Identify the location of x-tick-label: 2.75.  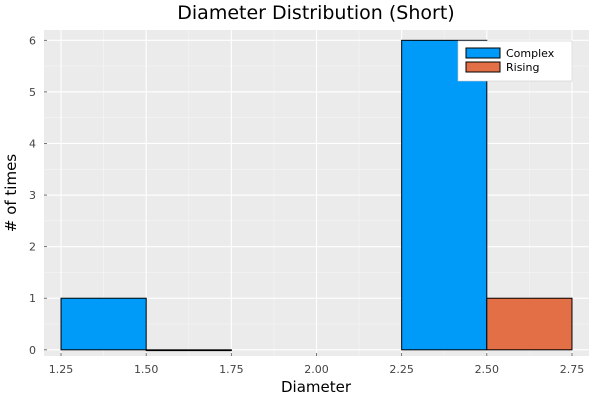
(572, 369).